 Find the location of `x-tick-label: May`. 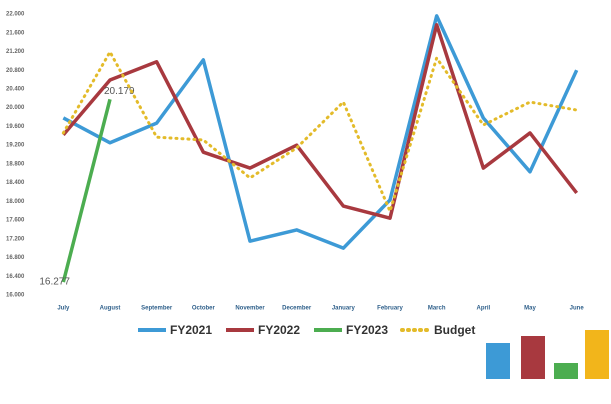

x-tick-label: May is located at coordinates (530, 309).